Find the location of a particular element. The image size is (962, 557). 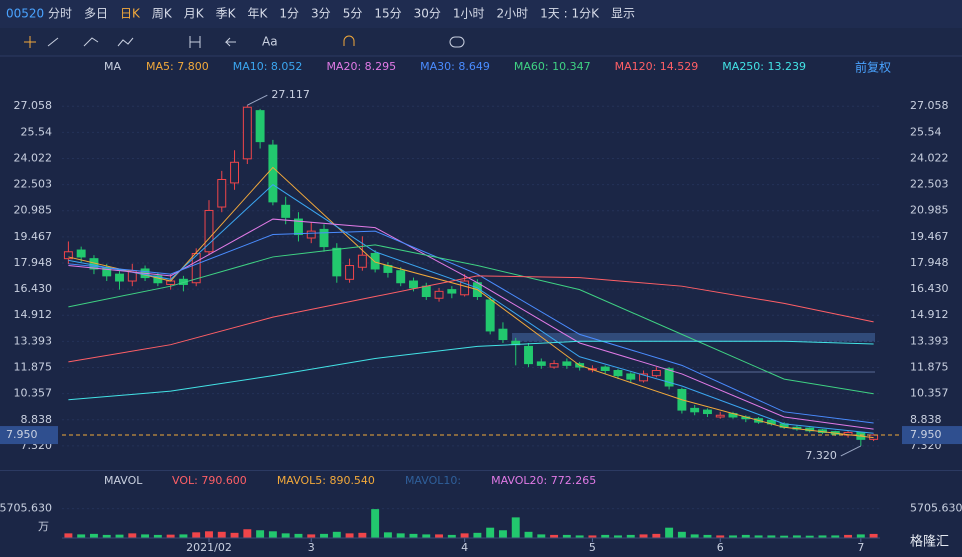

magnet-tool is located at coordinates (349, 40).